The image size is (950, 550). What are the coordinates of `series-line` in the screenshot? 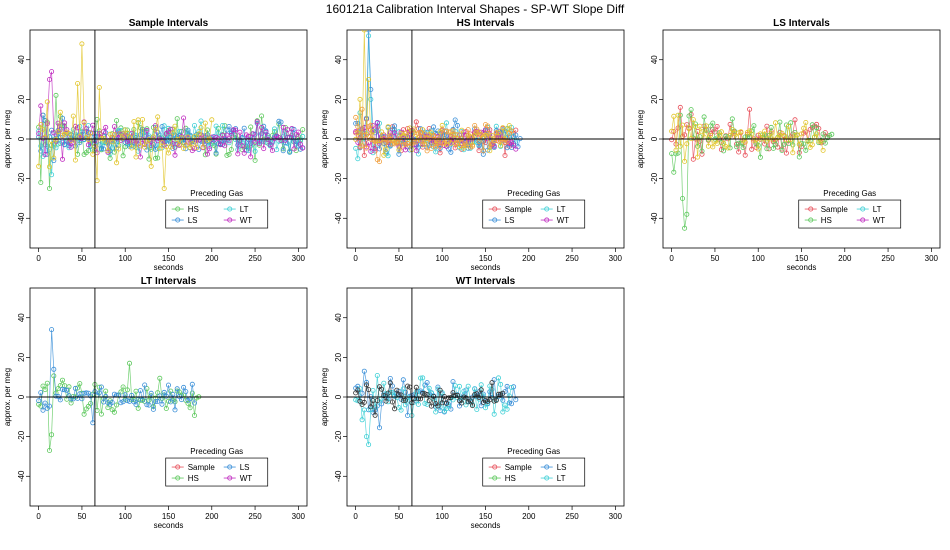 It's located at (171, 115).